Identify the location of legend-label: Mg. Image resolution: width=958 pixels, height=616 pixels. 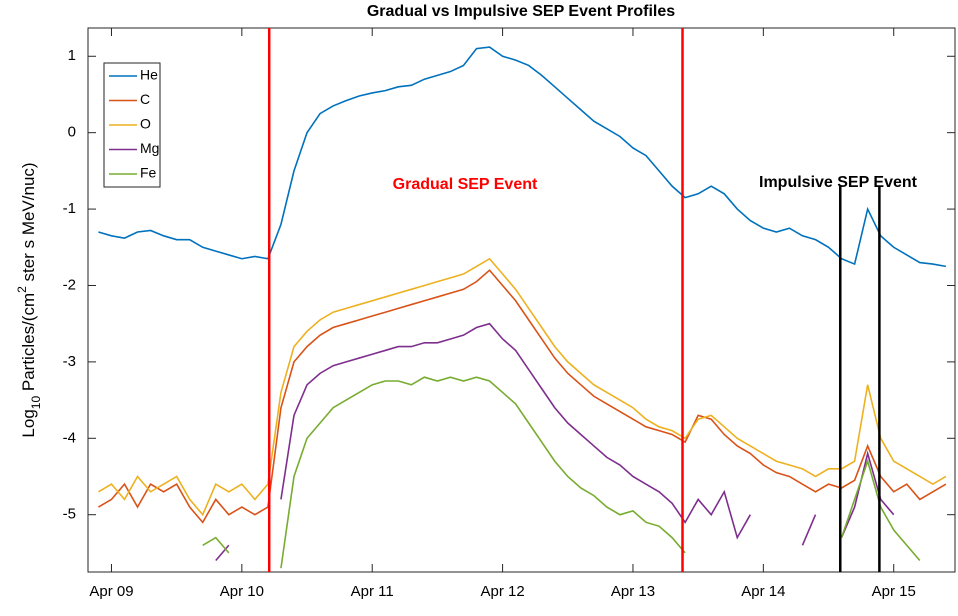
(149, 148).